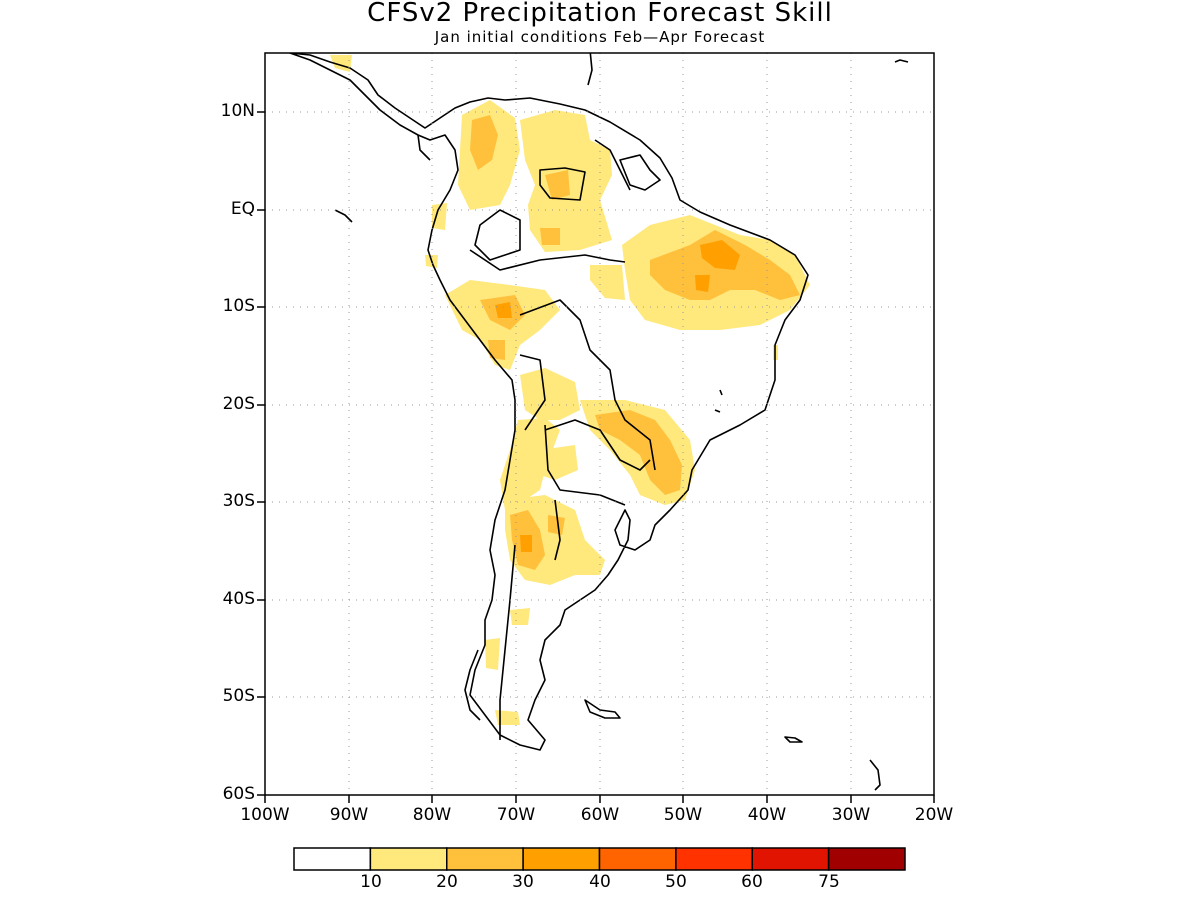 The height and width of the screenshot is (900, 1200). Describe the element at coordinates (265, 815) in the screenshot. I see `lon-label-100w: 100W` at that location.